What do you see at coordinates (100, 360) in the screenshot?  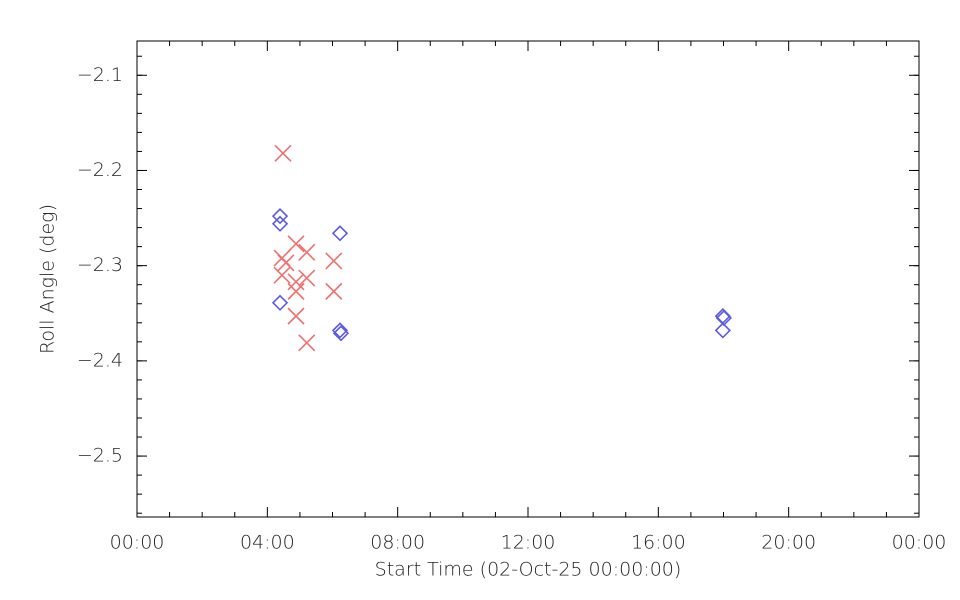 I see `y-tick-label: −2.4` at bounding box center [100, 360].